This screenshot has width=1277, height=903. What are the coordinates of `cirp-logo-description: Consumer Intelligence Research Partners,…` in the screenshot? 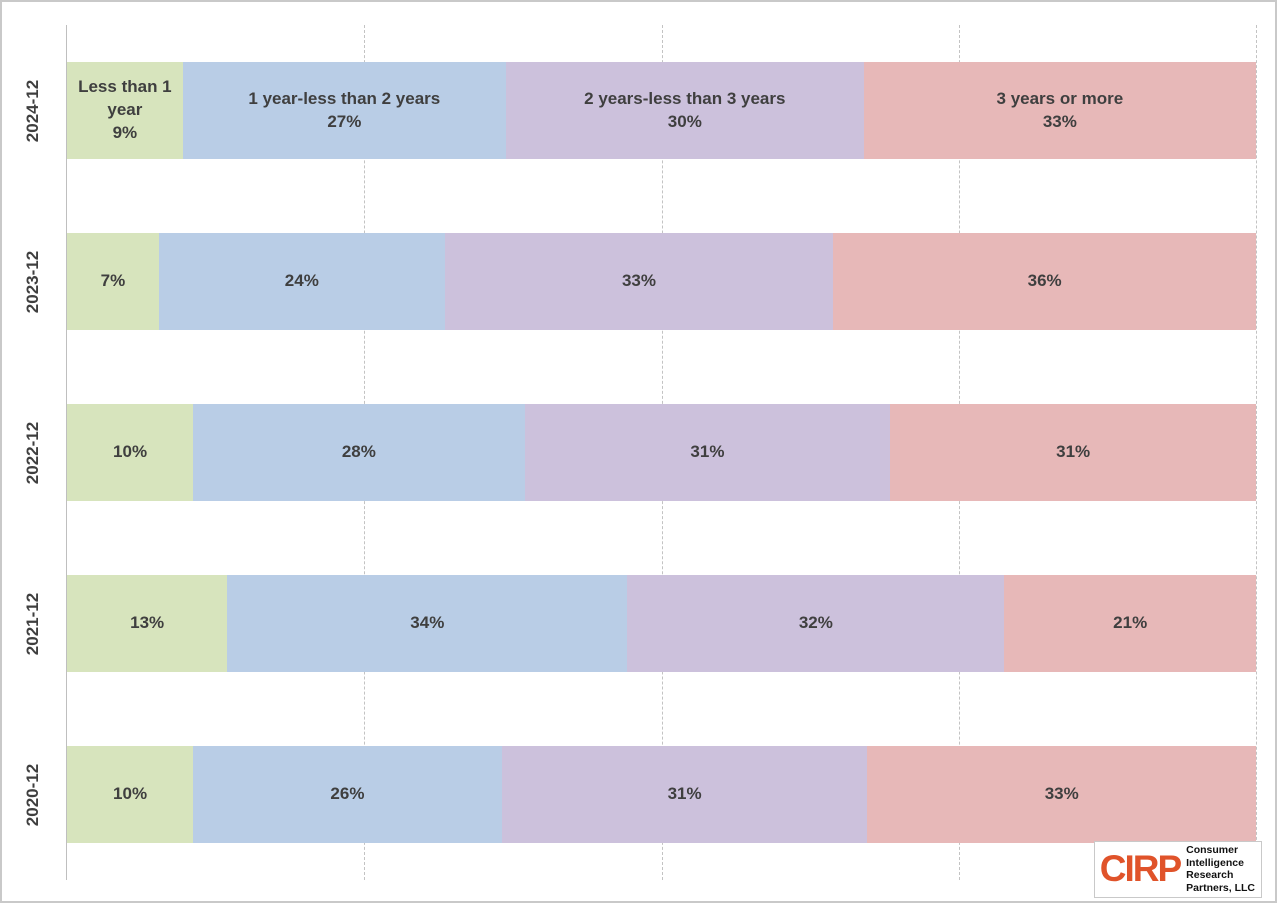 It's located at (1220, 869).